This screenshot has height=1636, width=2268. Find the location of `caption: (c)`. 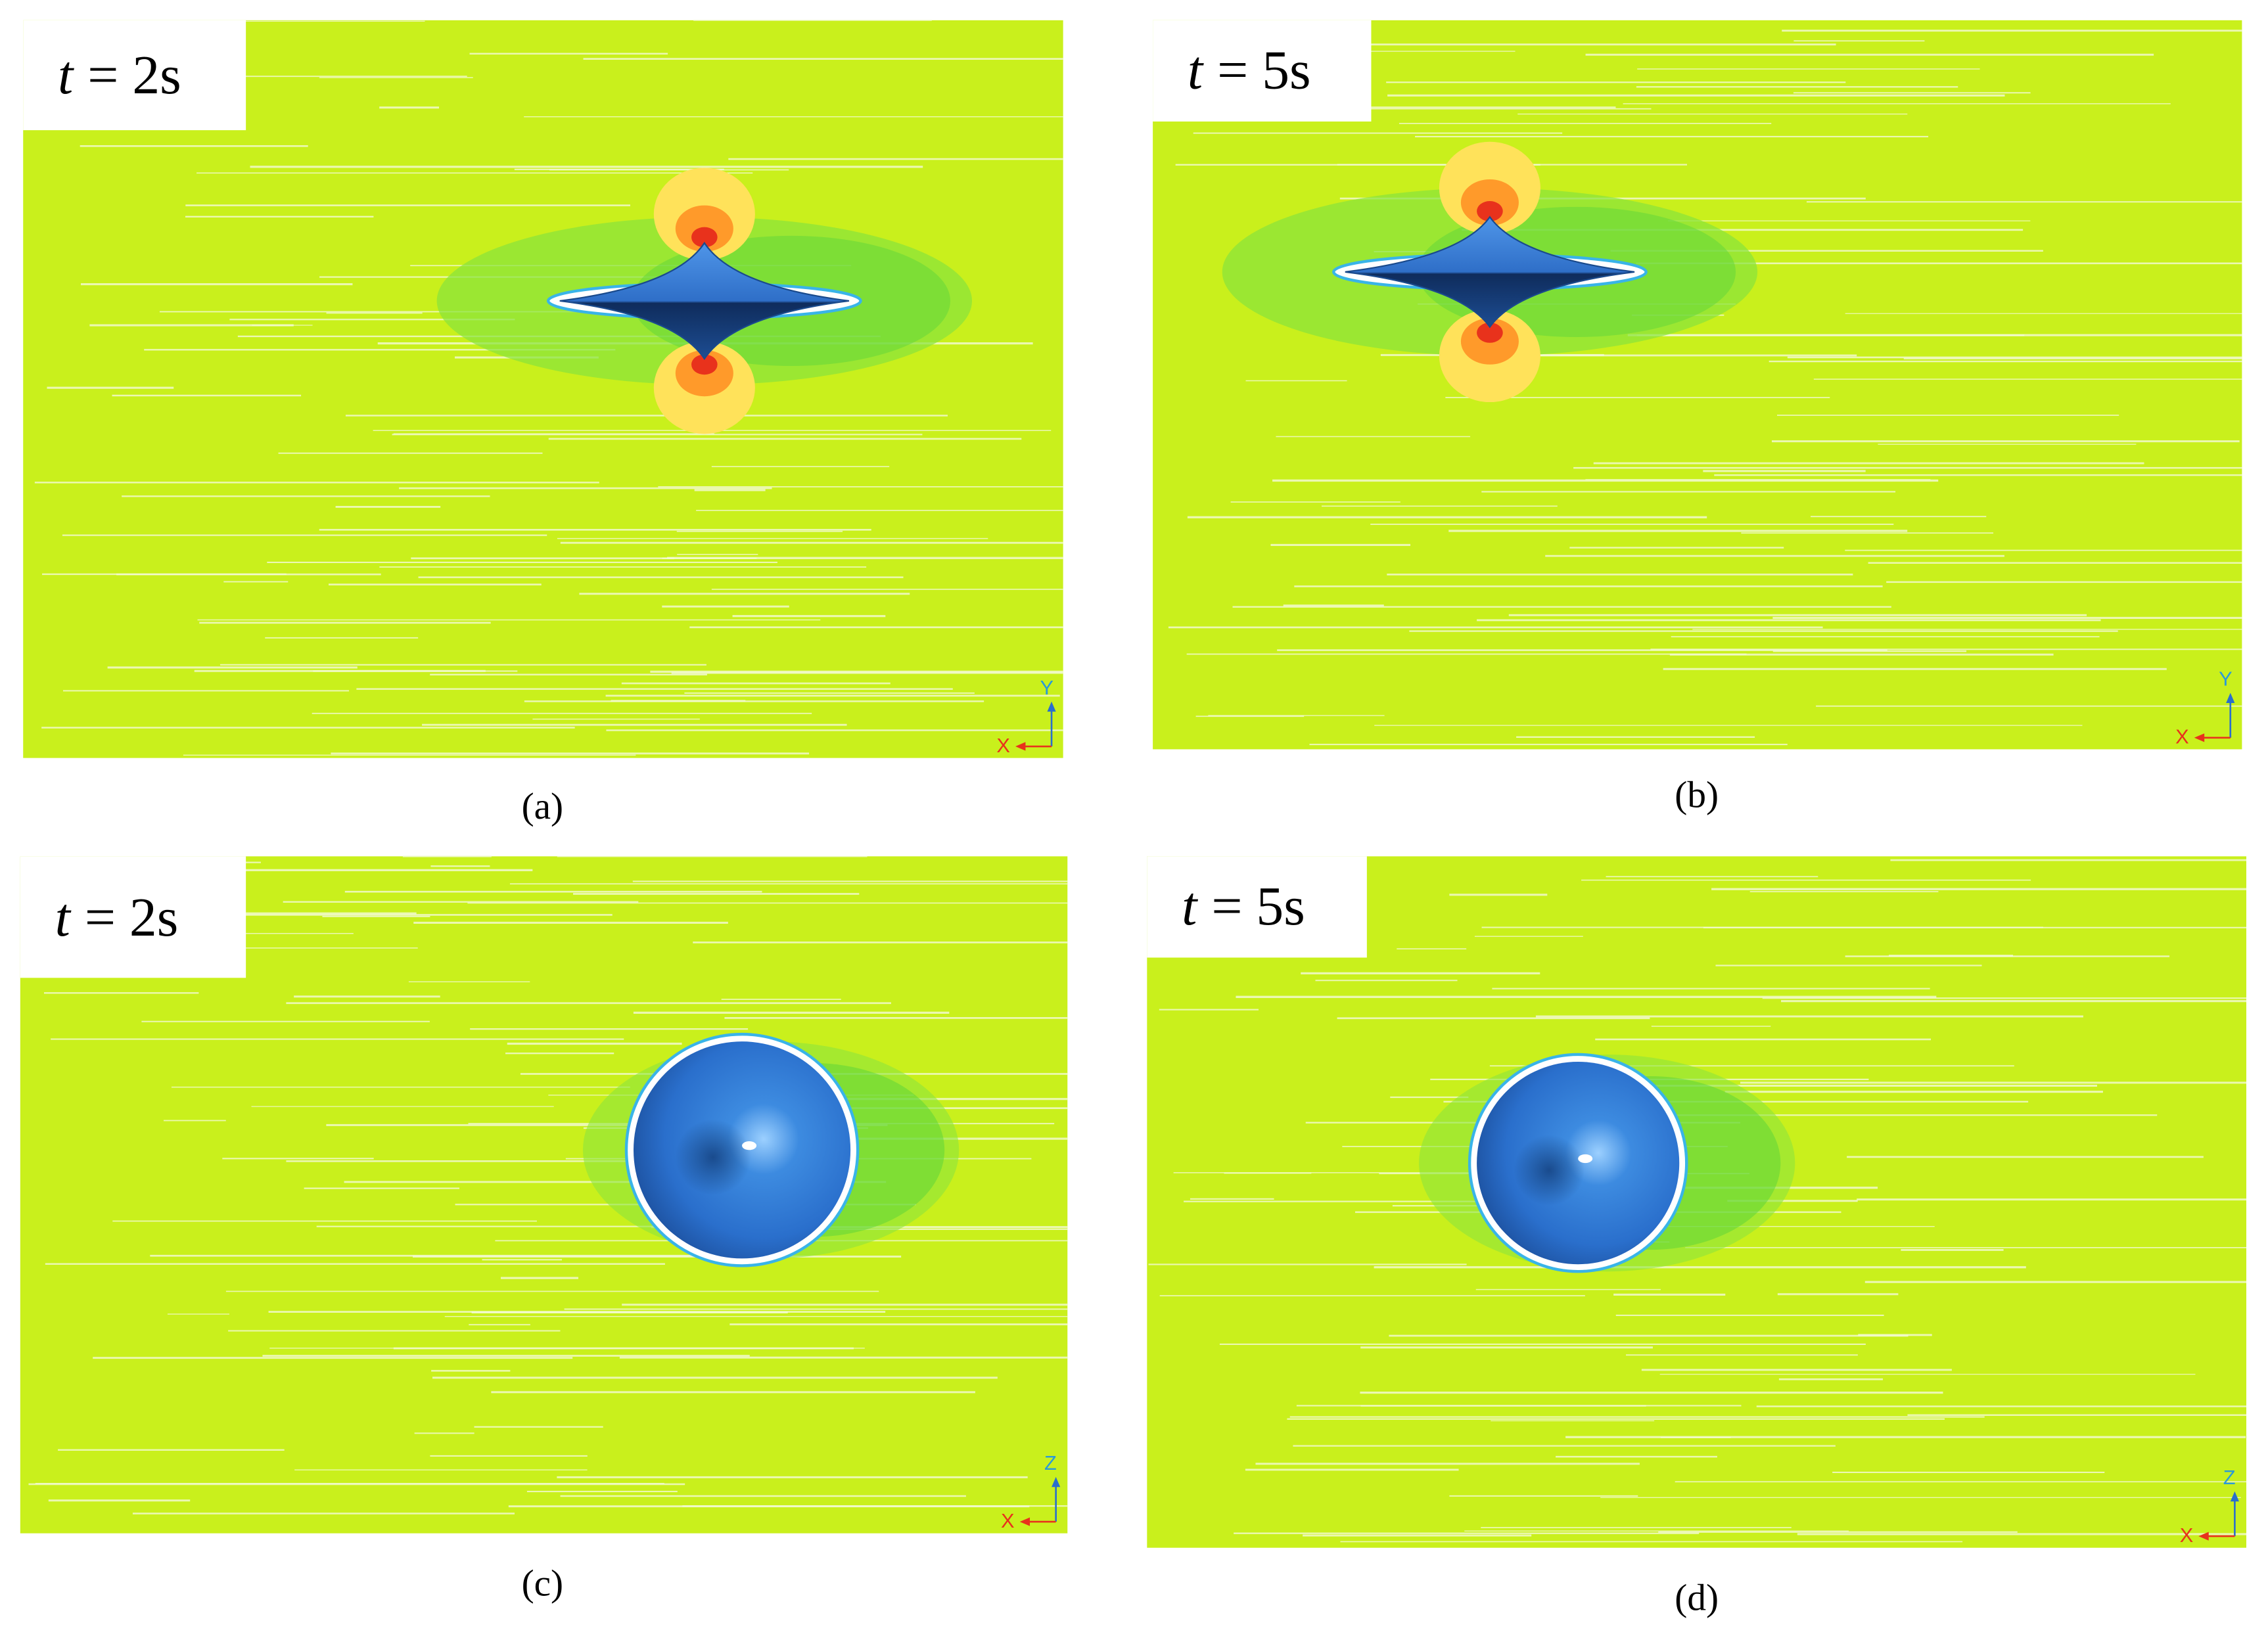

caption: (c) is located at coordinates (543, 1583).